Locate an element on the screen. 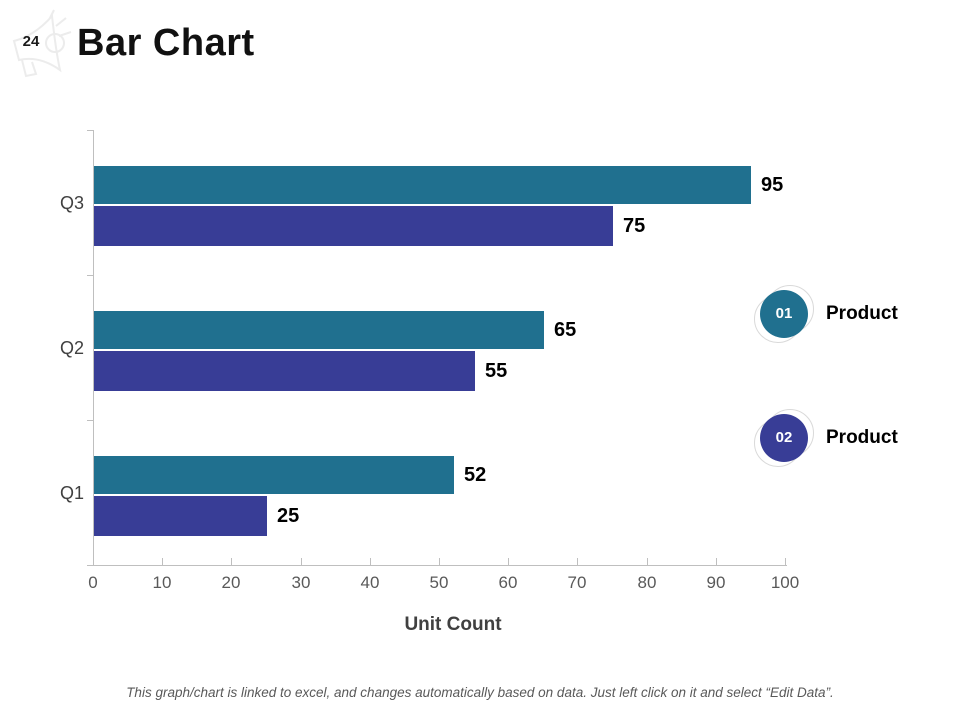  legend-entry-product-01: 01 Product is located at coordinates (826, 314).